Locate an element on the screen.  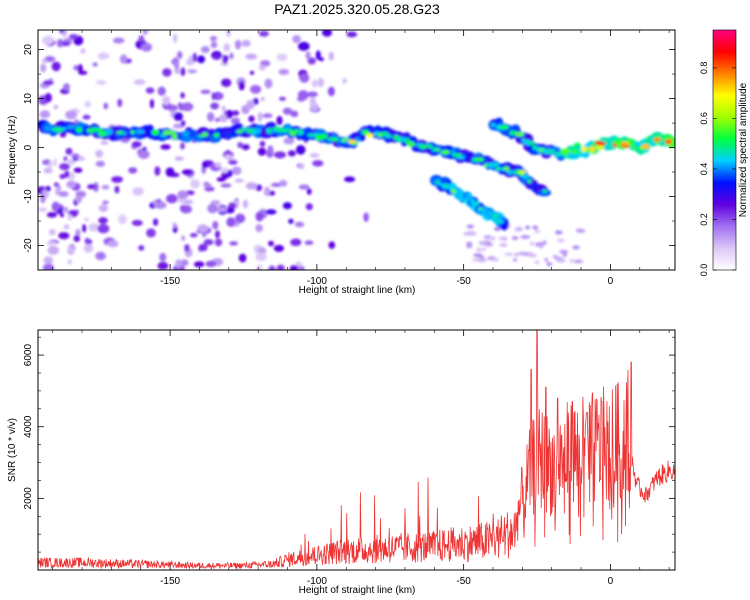
y-tick-label: 6000 is located at coordinates (28, 355).